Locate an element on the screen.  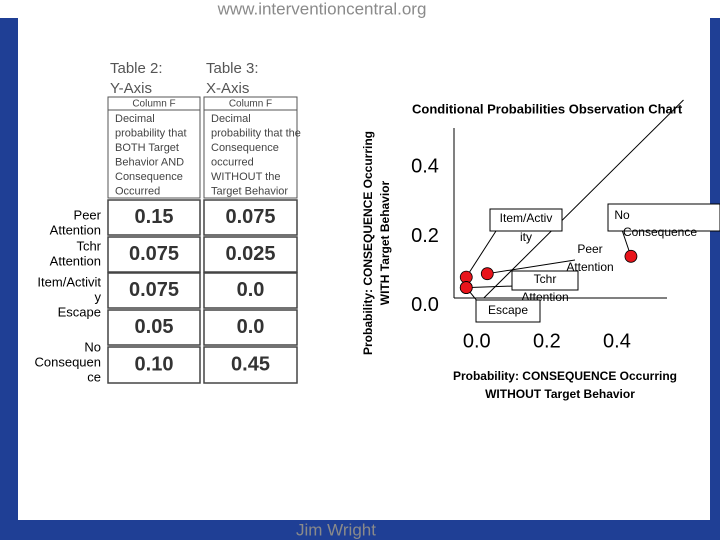
row-label: y is located at coordinates (98, 296).